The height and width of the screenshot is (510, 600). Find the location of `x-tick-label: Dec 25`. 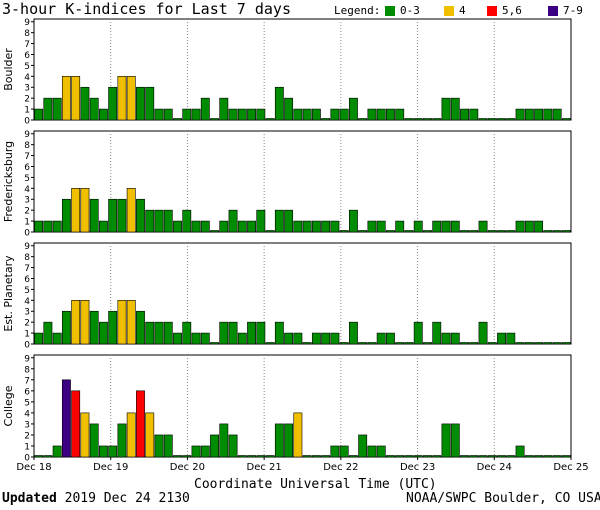

x-tick-label: Dec 25 is located at coordinates (570, 467).